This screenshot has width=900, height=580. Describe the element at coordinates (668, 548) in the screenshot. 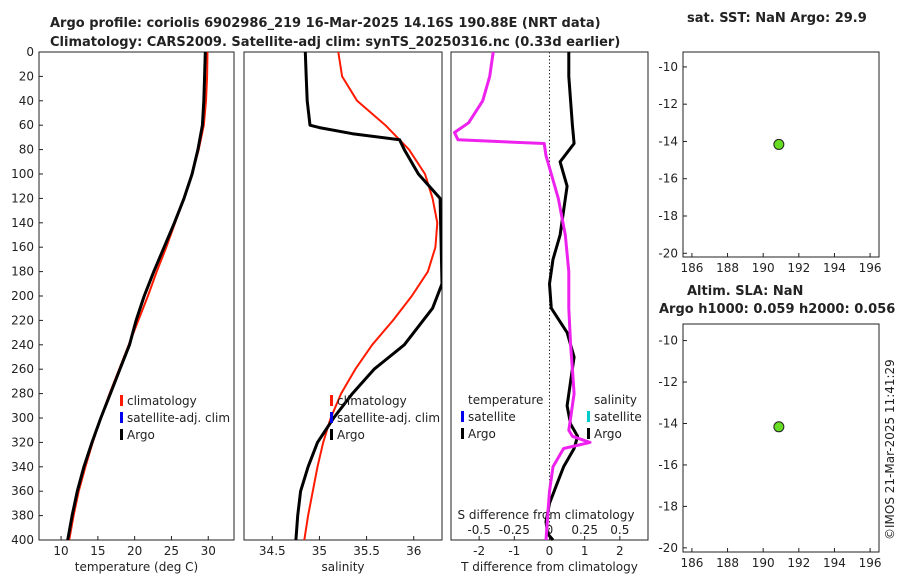

I see `sla_map-lat-tick-label: -20` at that location.